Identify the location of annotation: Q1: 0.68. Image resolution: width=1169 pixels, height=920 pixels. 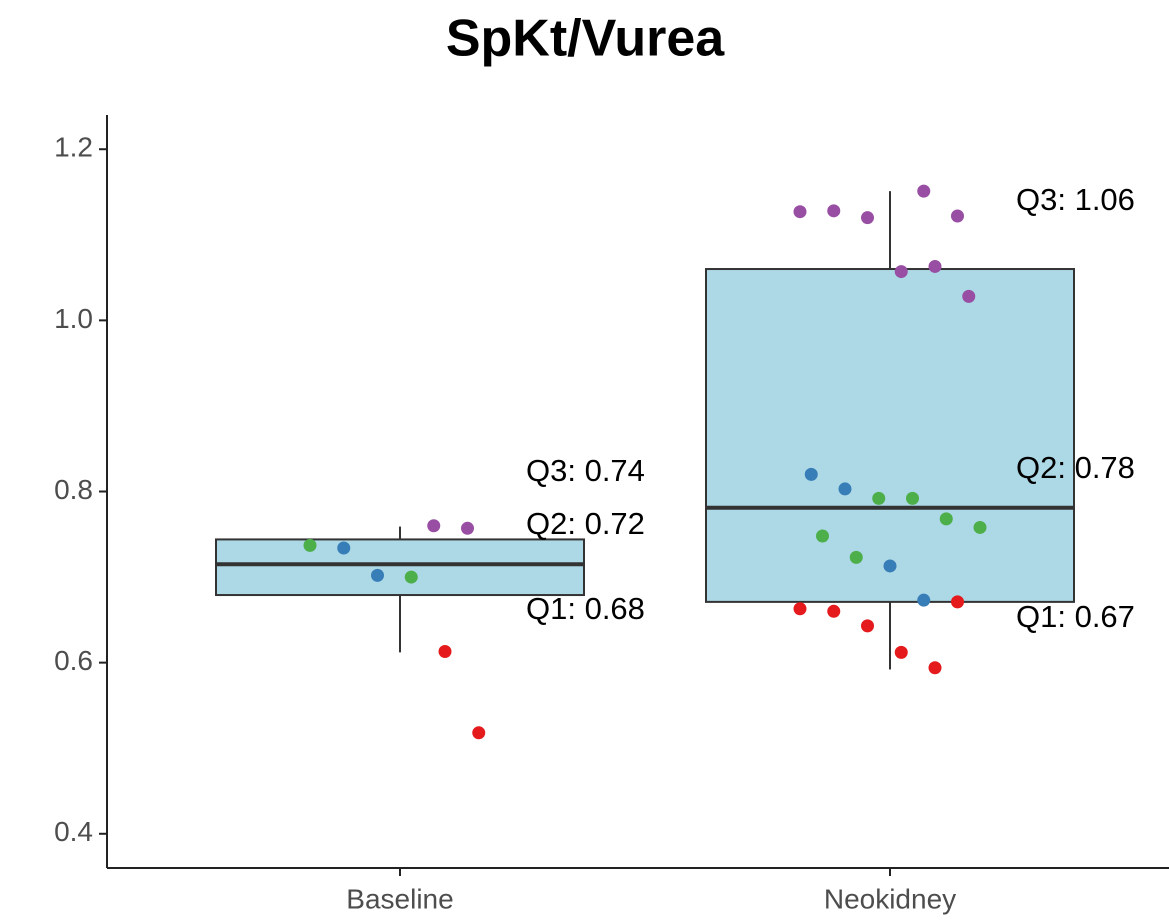
(585, 608).